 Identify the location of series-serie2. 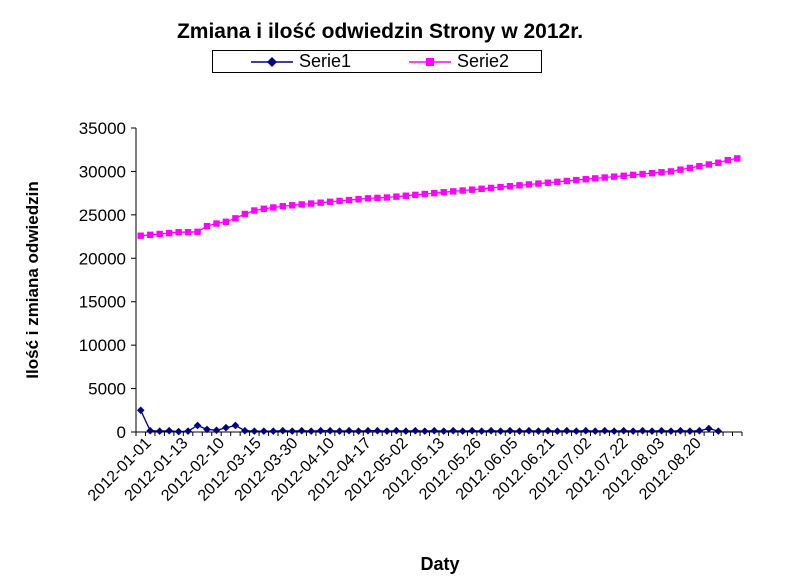
(439, 197).